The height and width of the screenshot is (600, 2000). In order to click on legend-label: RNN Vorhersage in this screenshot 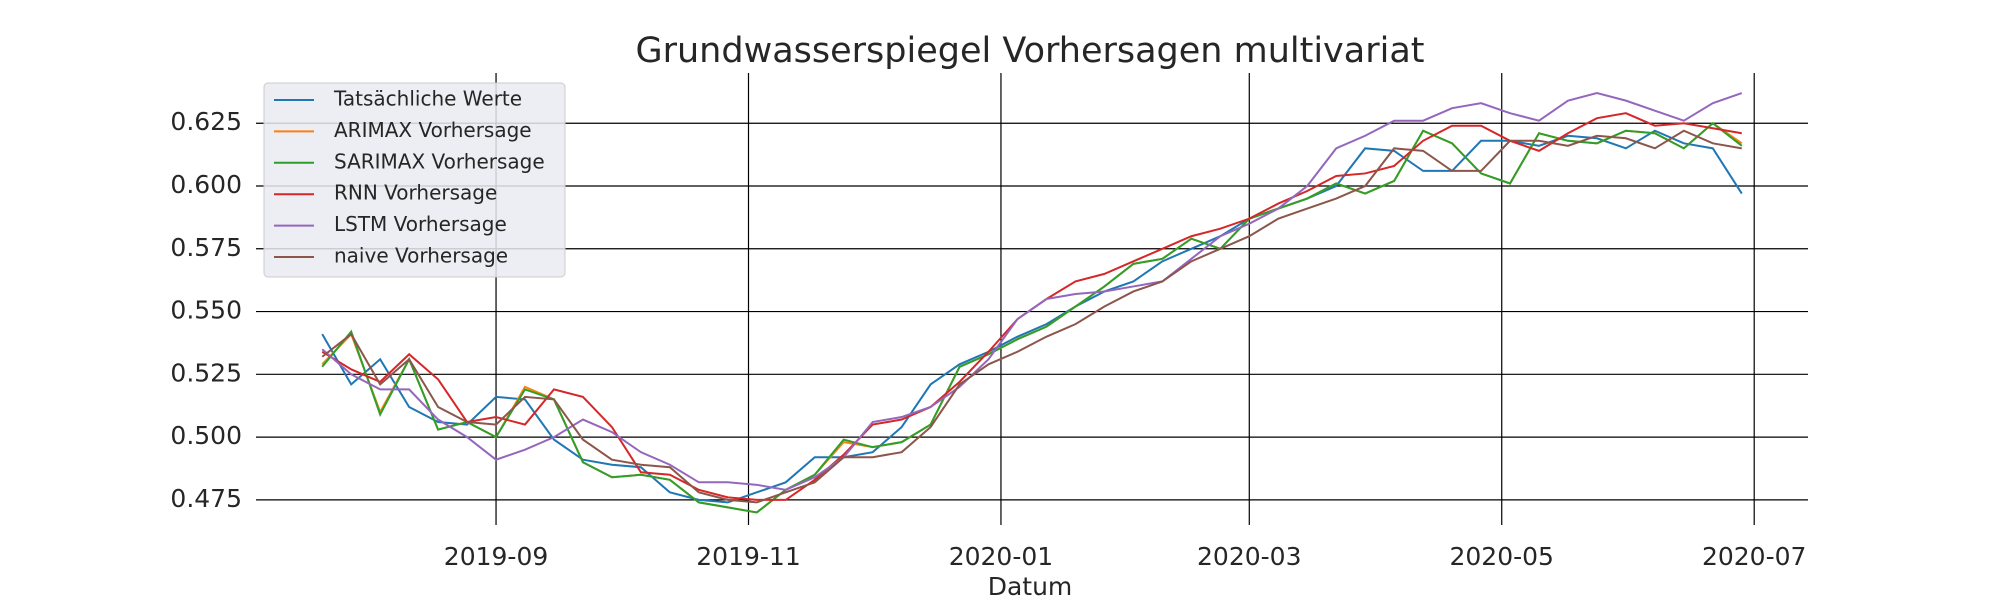, I will do `click(415, 193)`.